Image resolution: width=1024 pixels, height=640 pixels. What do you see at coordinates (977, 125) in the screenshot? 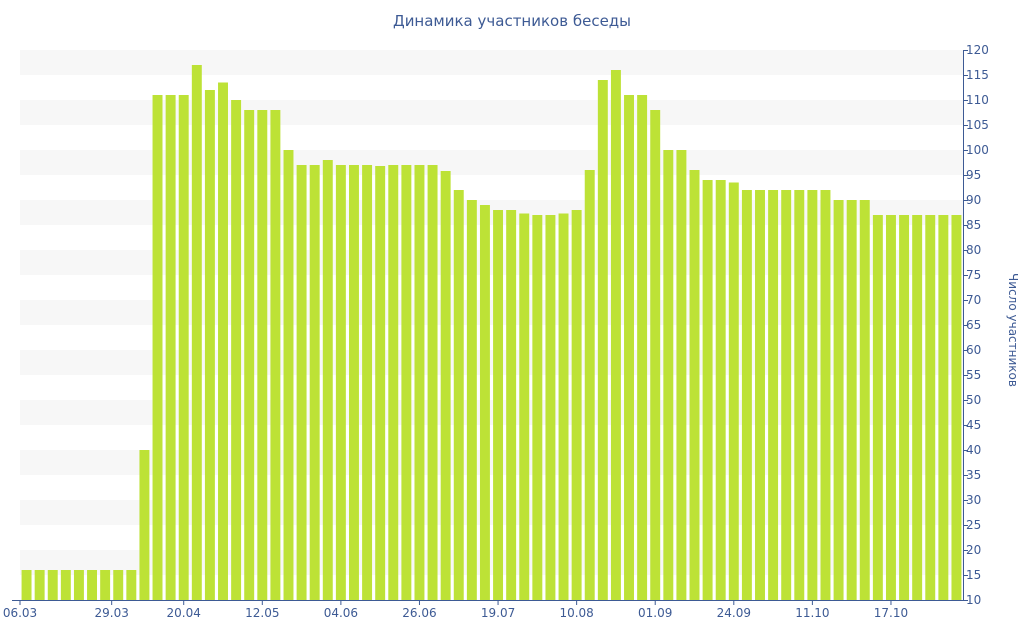
I see `y-tick-label: 105` at bounding box center [977, 125].